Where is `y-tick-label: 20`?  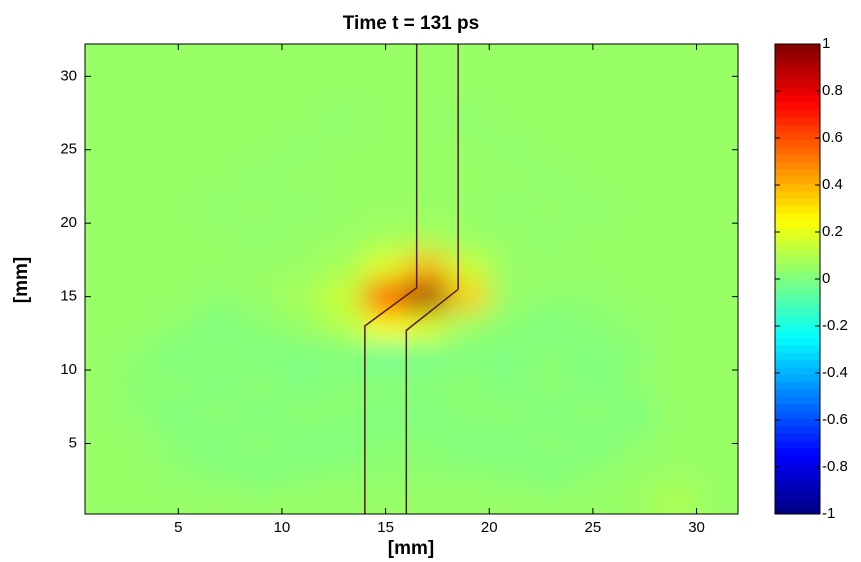 y-tick-label: 20 is located at coordinates (68, 222).